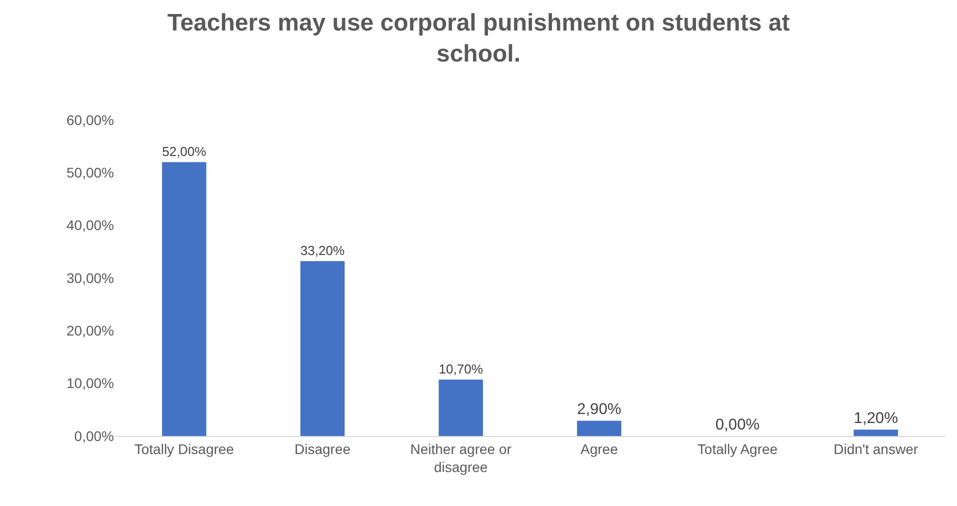 This screenshot has height=506, width=957. Describe the element at coordinates (876, 419) in the screenshot. I see `data-label: 1,20%` at that location.